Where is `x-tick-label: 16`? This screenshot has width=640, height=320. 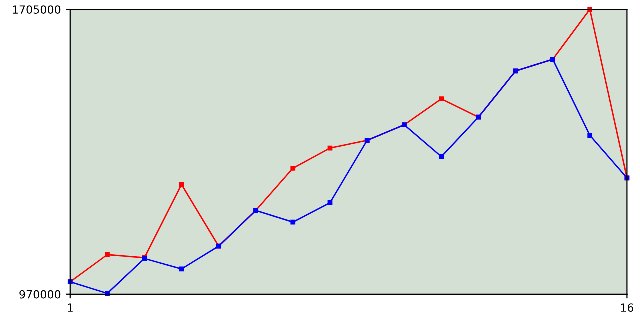 x-tick-label: 16 is located at coordinates (627, 308).